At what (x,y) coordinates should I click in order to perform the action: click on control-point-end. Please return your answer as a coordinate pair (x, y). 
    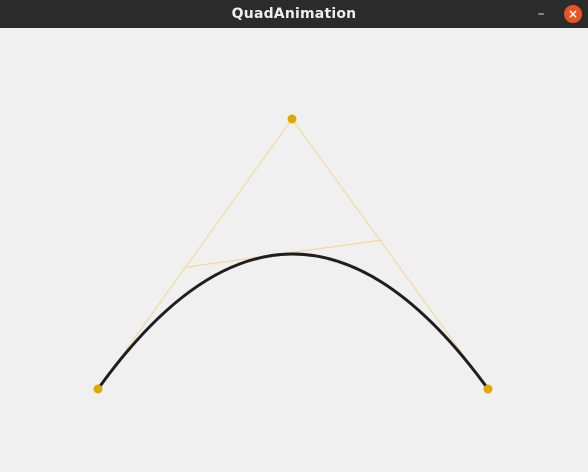
    Looking at the image, I should click on (488, 389).